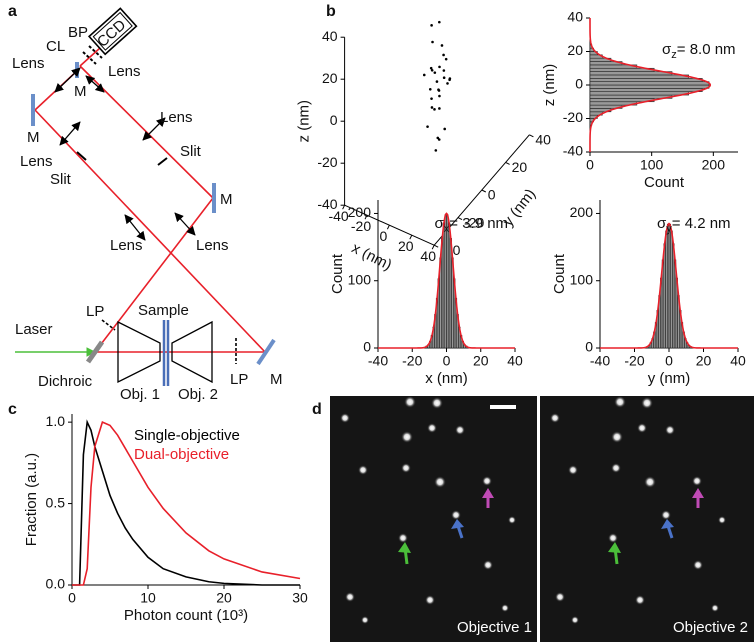 The width and height of the screenshot is (754, 642). What do you see at coordinates (652, 165) in the screenshot?
I see `x-tick-label: 100` at bounding box center [652, 165].